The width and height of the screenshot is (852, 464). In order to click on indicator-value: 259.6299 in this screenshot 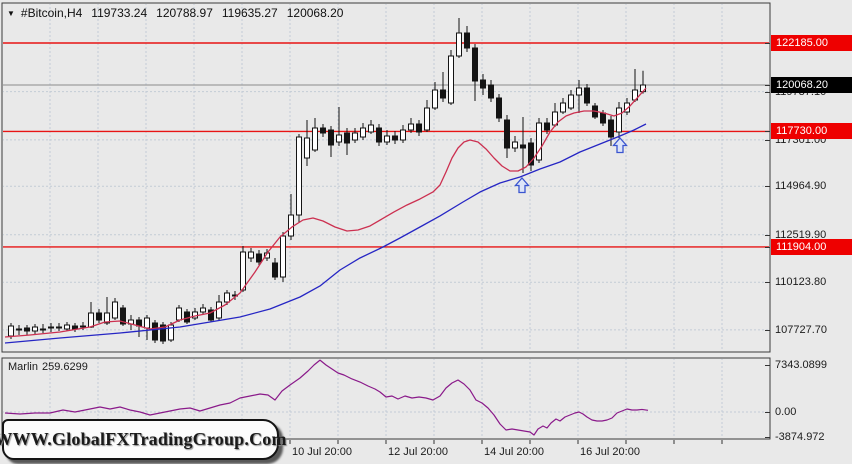, I will do `click(64, 367)`.